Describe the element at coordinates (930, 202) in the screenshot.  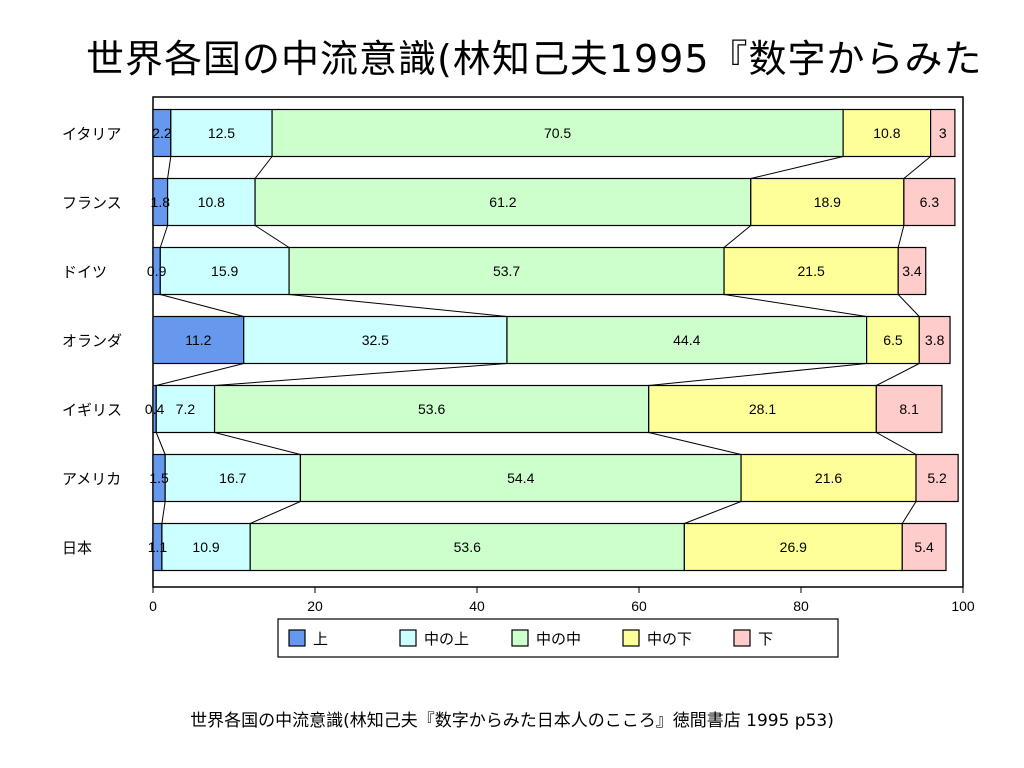
I see `data-label: 6.3` at that location.